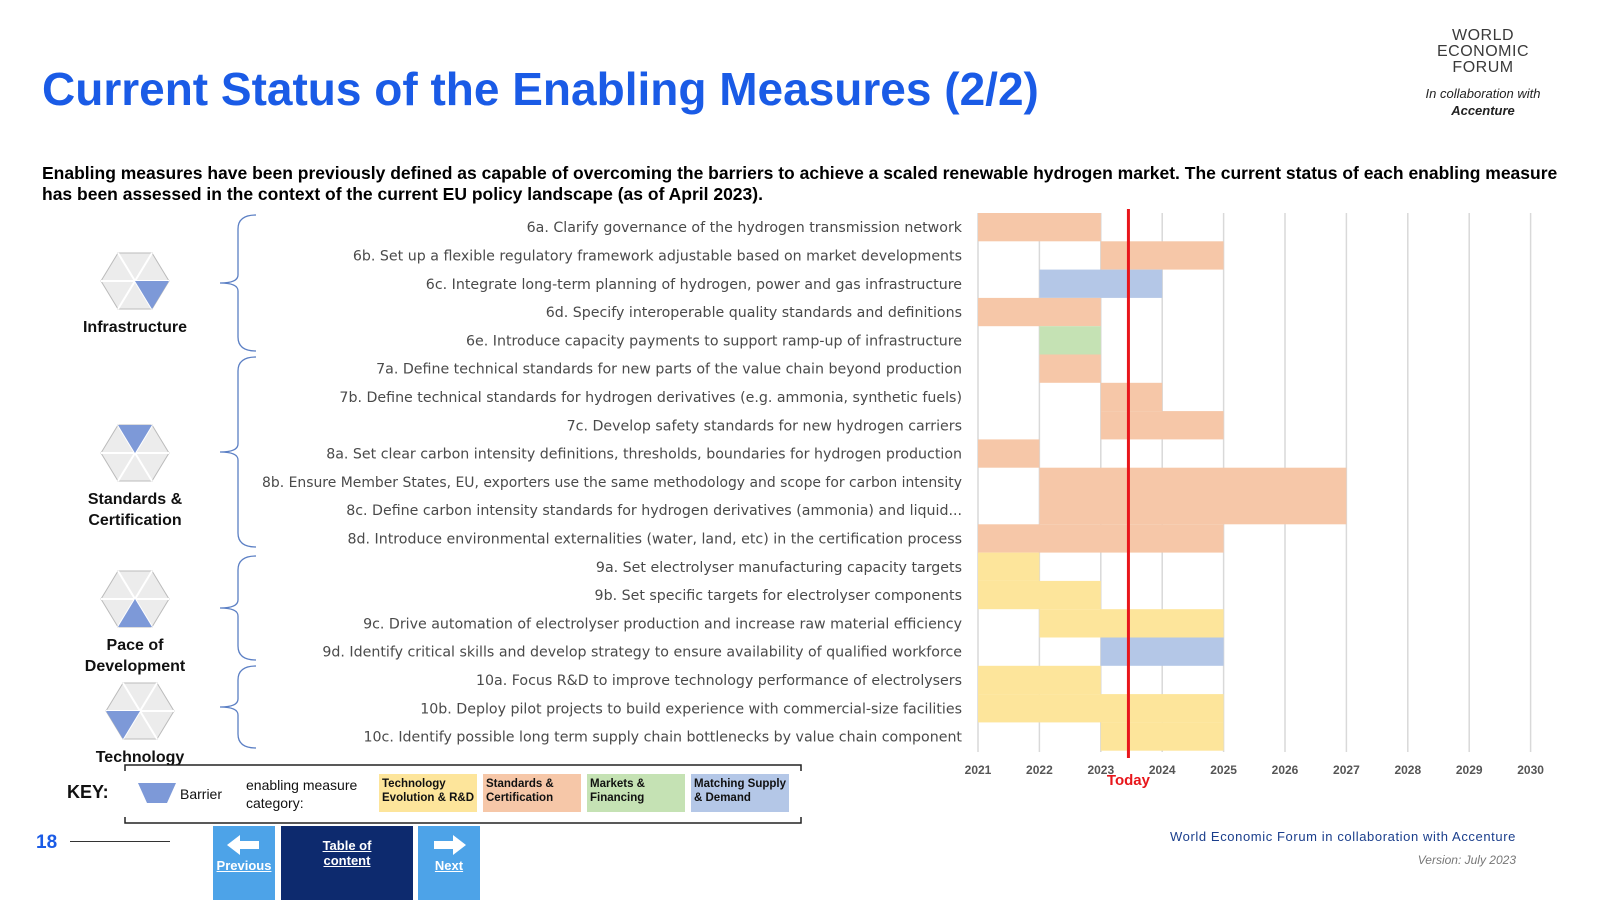  Describe the element at coordinates (201, 794) in the screenshot. I see `key-barrier-label: Barrier` at that location.